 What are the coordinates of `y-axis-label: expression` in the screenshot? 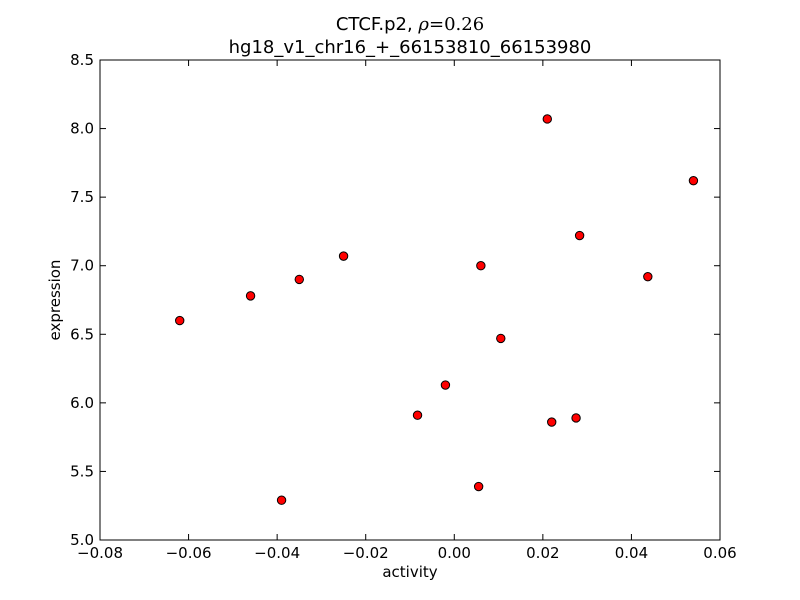 It's located at (55, 300).